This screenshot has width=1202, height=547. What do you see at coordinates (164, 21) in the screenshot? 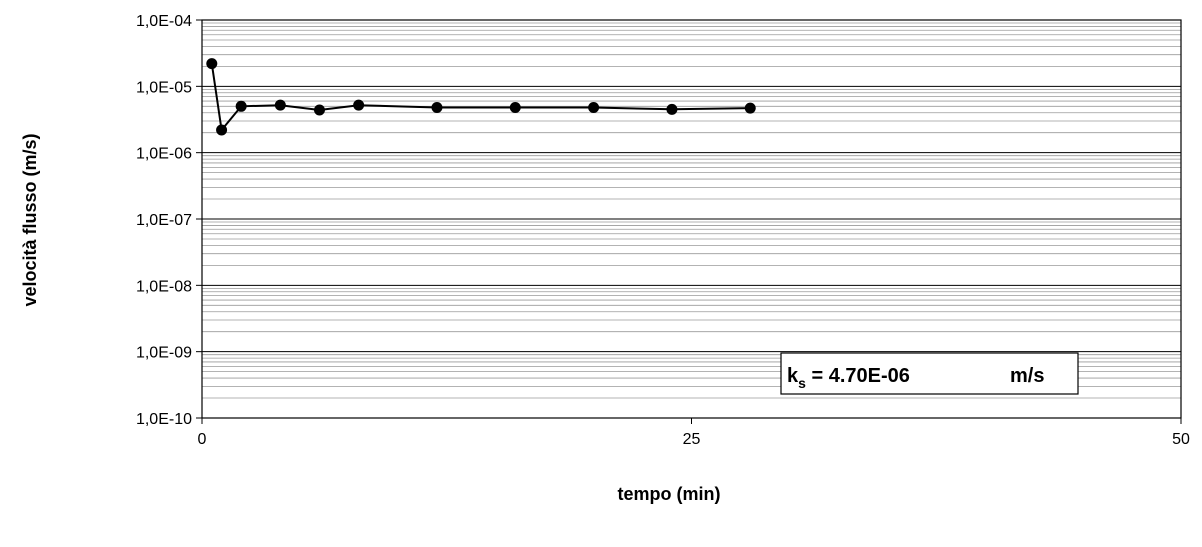
I see `y-tick-label: 1,0E-04` at bounding box center [164, 21].